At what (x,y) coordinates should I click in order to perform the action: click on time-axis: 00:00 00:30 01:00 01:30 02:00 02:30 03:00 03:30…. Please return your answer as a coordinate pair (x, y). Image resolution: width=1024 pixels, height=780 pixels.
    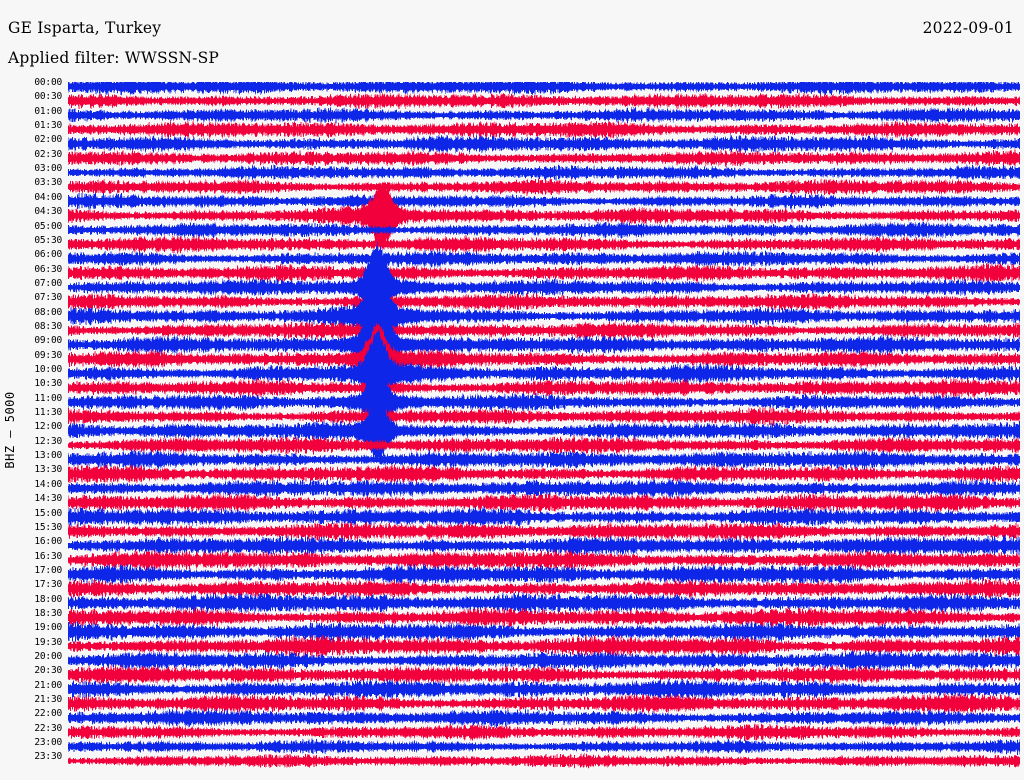
    Looking at the image, I should click on (34, 390).